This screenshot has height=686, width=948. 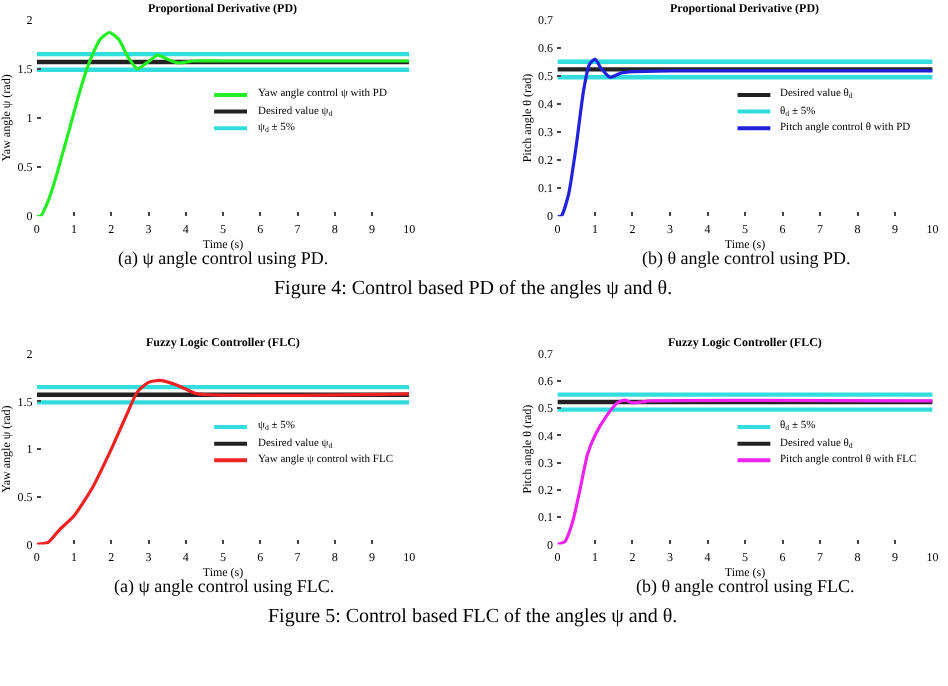 I want to click on text: (b) θ angle control using FLC., so click(x=745, y=586).